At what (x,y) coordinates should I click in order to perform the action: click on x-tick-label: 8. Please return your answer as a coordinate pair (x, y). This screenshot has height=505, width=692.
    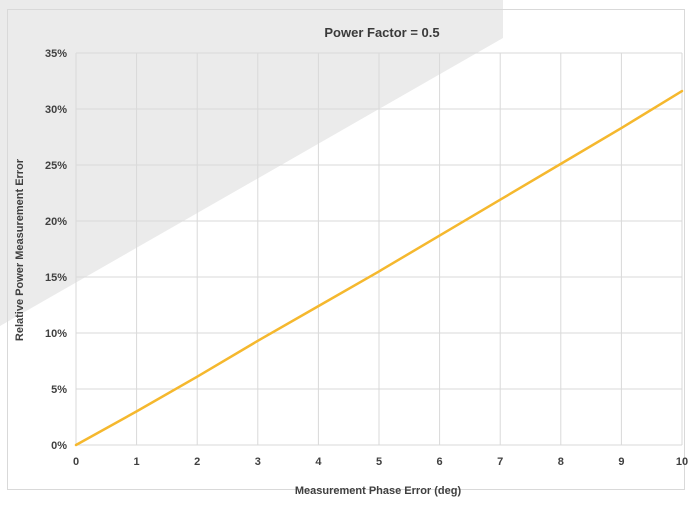
    Looking at the image, I should click on (561, 462).